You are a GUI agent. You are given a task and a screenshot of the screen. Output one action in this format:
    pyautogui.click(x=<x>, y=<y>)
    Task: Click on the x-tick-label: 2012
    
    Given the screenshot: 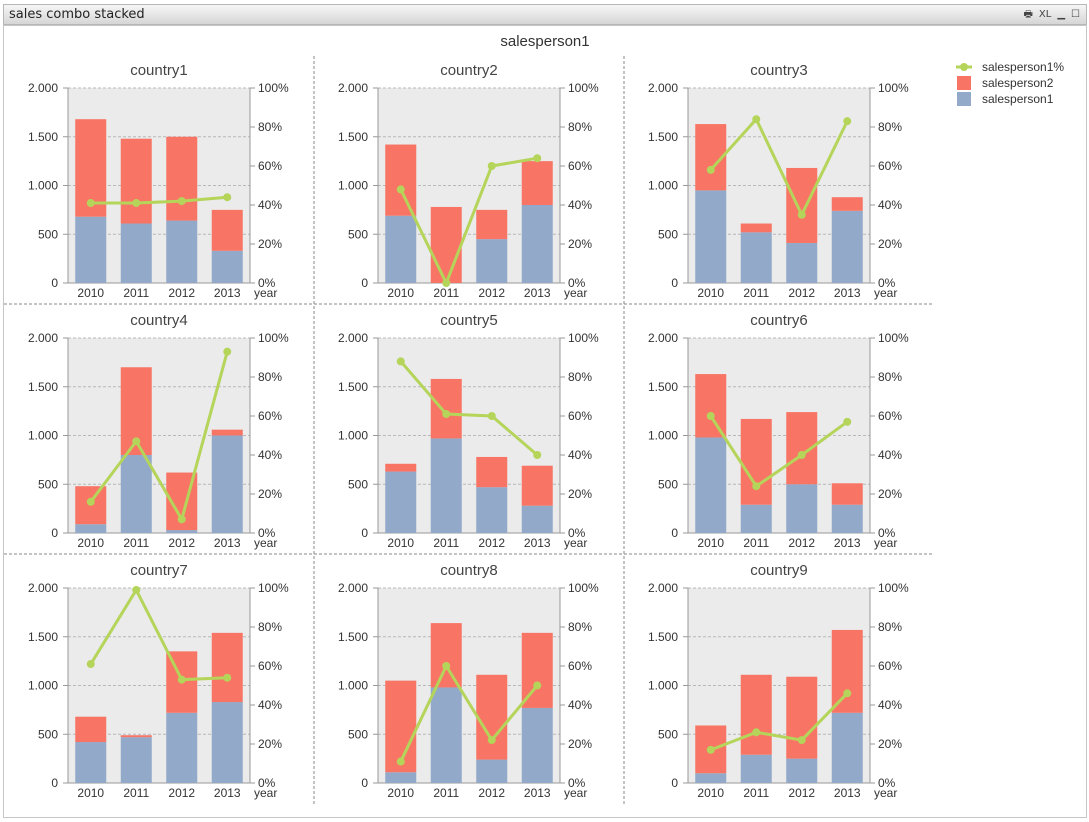 What is the action you would take?
    pyautogui.click(x=491, y=793)
    